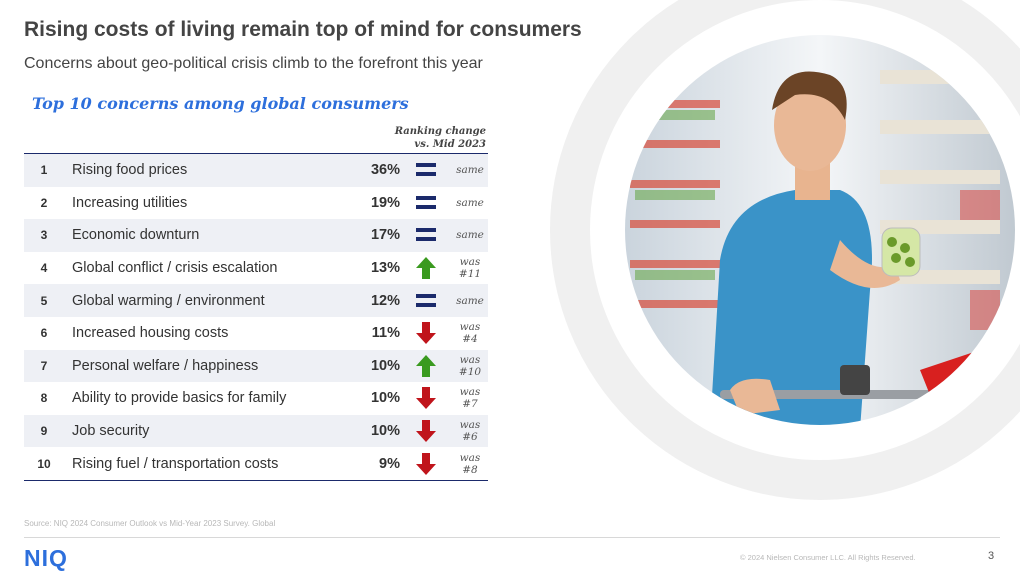 The height and width of the screenshot is (576, 1024). Describe the element at coordinates (470, 268) in the screenshot. I see `row-ranking-change: was #11` at that location.